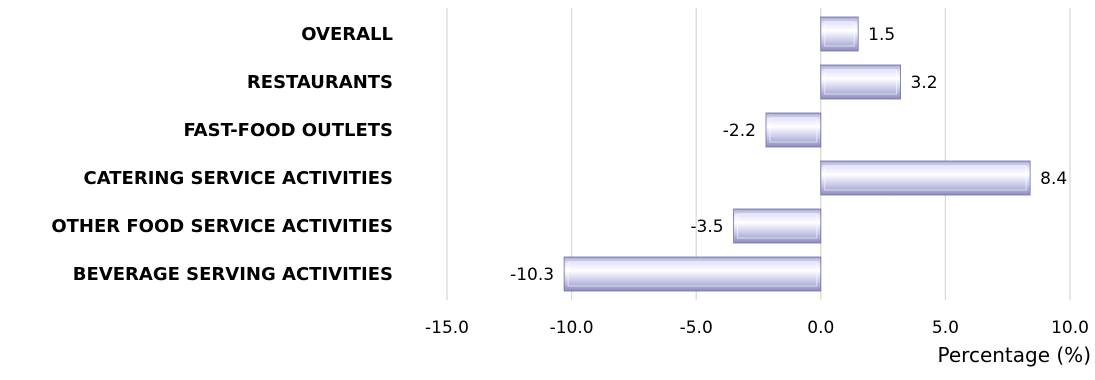 This screenshot has width=1095, height=380. Describe the element at coordinates (447, 328) in the screenshot. I see `x-tick-label: -15.0` at that location.